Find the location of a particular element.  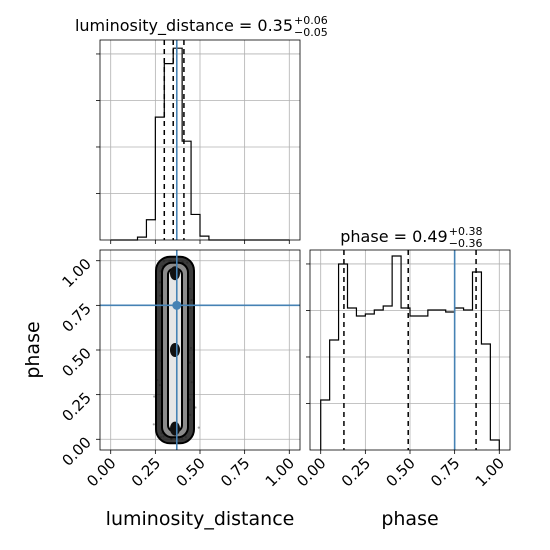

title-phase-main: phase = 0.49 is located at coordinates (393, 236).